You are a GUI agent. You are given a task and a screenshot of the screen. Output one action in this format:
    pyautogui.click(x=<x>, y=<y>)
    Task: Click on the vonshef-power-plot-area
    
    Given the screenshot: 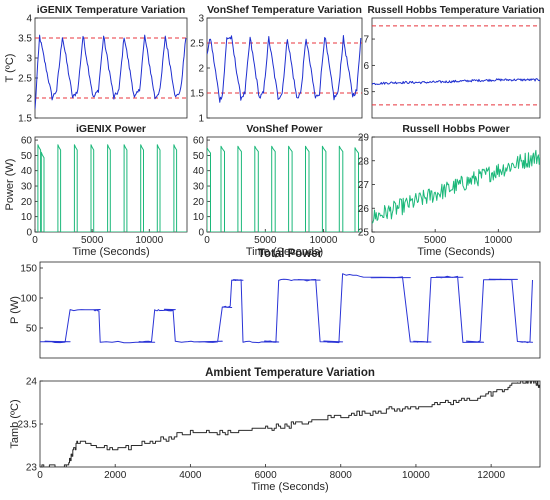 What is the action you would take?
    pyautogui.click(x=284, y=184)
    